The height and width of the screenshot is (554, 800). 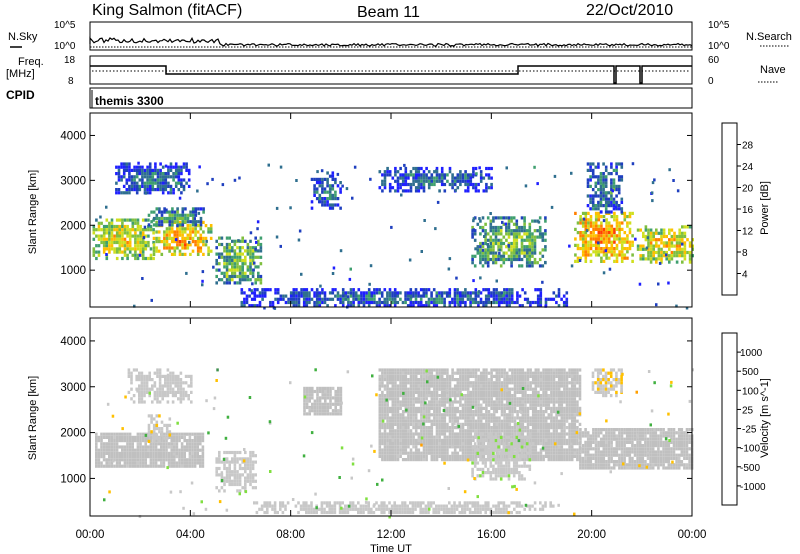 What do you see at coordinates (160, 386) in the screenshot?
I see `scatter-region` at bounding box center [160, 386].